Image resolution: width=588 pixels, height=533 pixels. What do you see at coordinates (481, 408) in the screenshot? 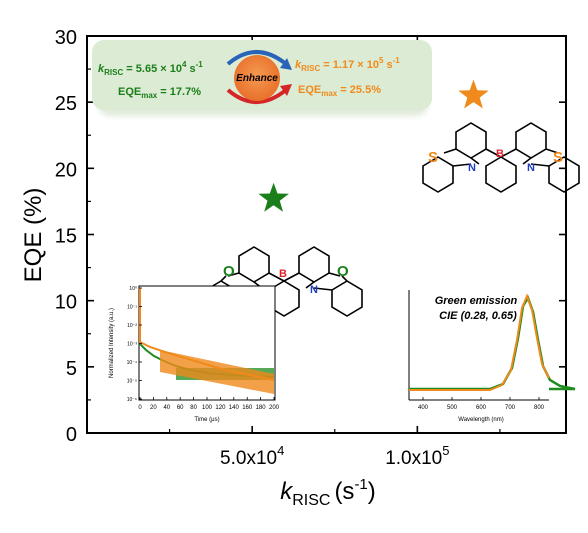
I see `spectrum-x-tick-label: 600` at bounding box center [481, 408].